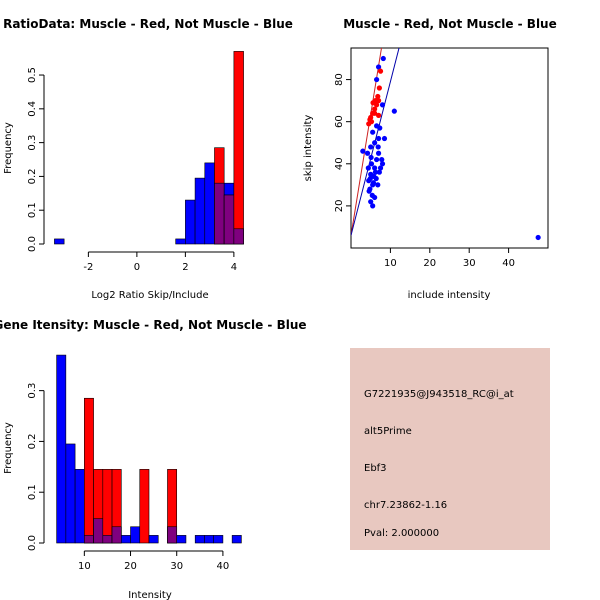  Describe the element at coordinates (390, 263) in the screenshot. I see `scatter-x-tick-label-0: 10` at that location.